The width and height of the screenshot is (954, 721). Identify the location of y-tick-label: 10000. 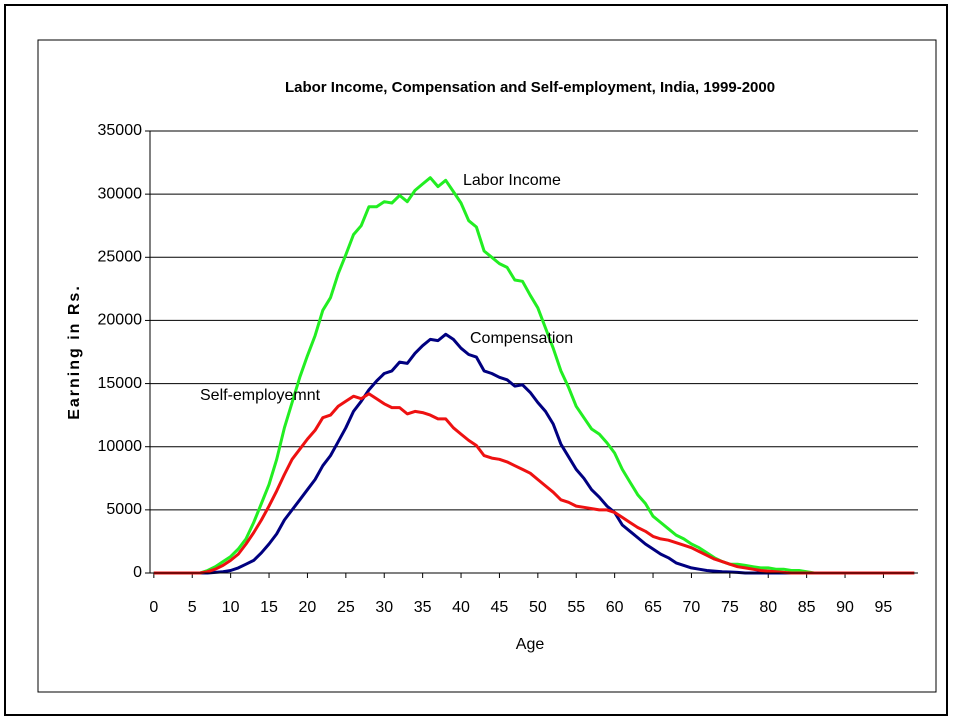
(120, 446).